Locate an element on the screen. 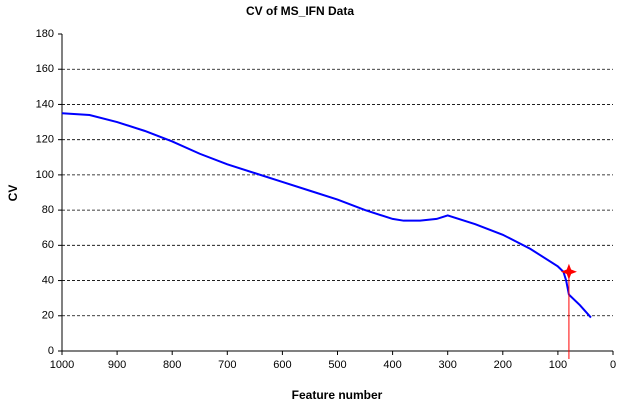 The height and width of the screenshot is (411, 618). highlight-star is located at coordinates (568, 271).